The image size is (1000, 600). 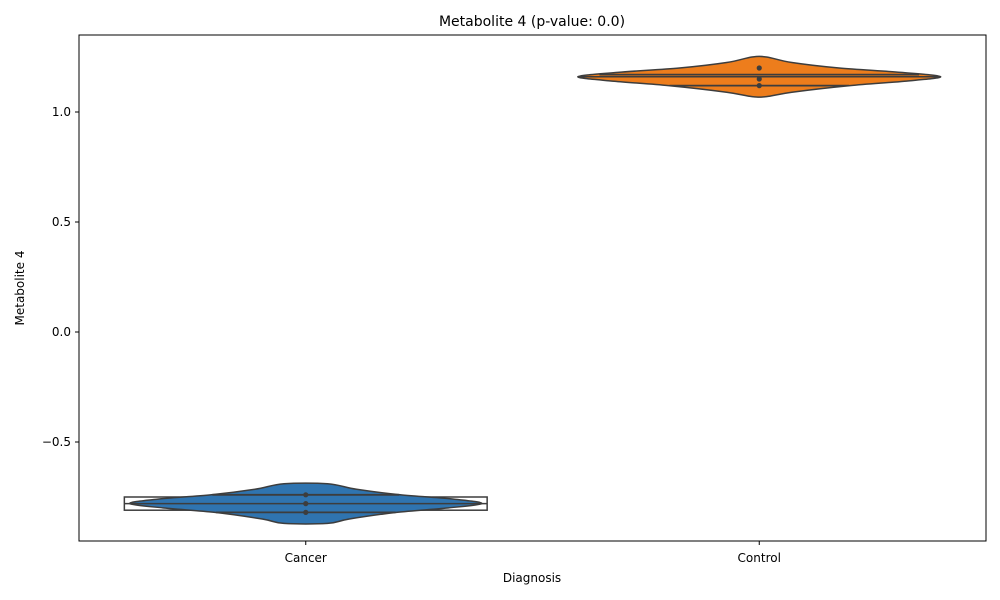 What do you see at coordinates (306, 558) in the screenshot?
I see `x-tick-label: Cancer` at bounding box center [306, 558].